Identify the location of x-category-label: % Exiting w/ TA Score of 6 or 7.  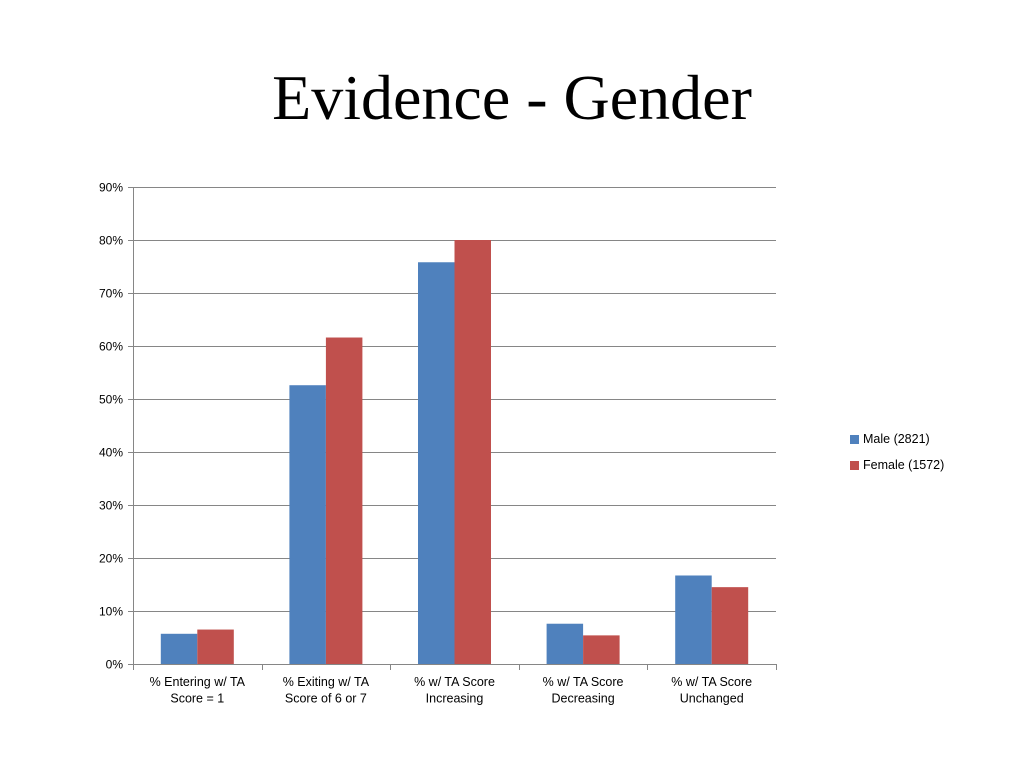
(326, 690).